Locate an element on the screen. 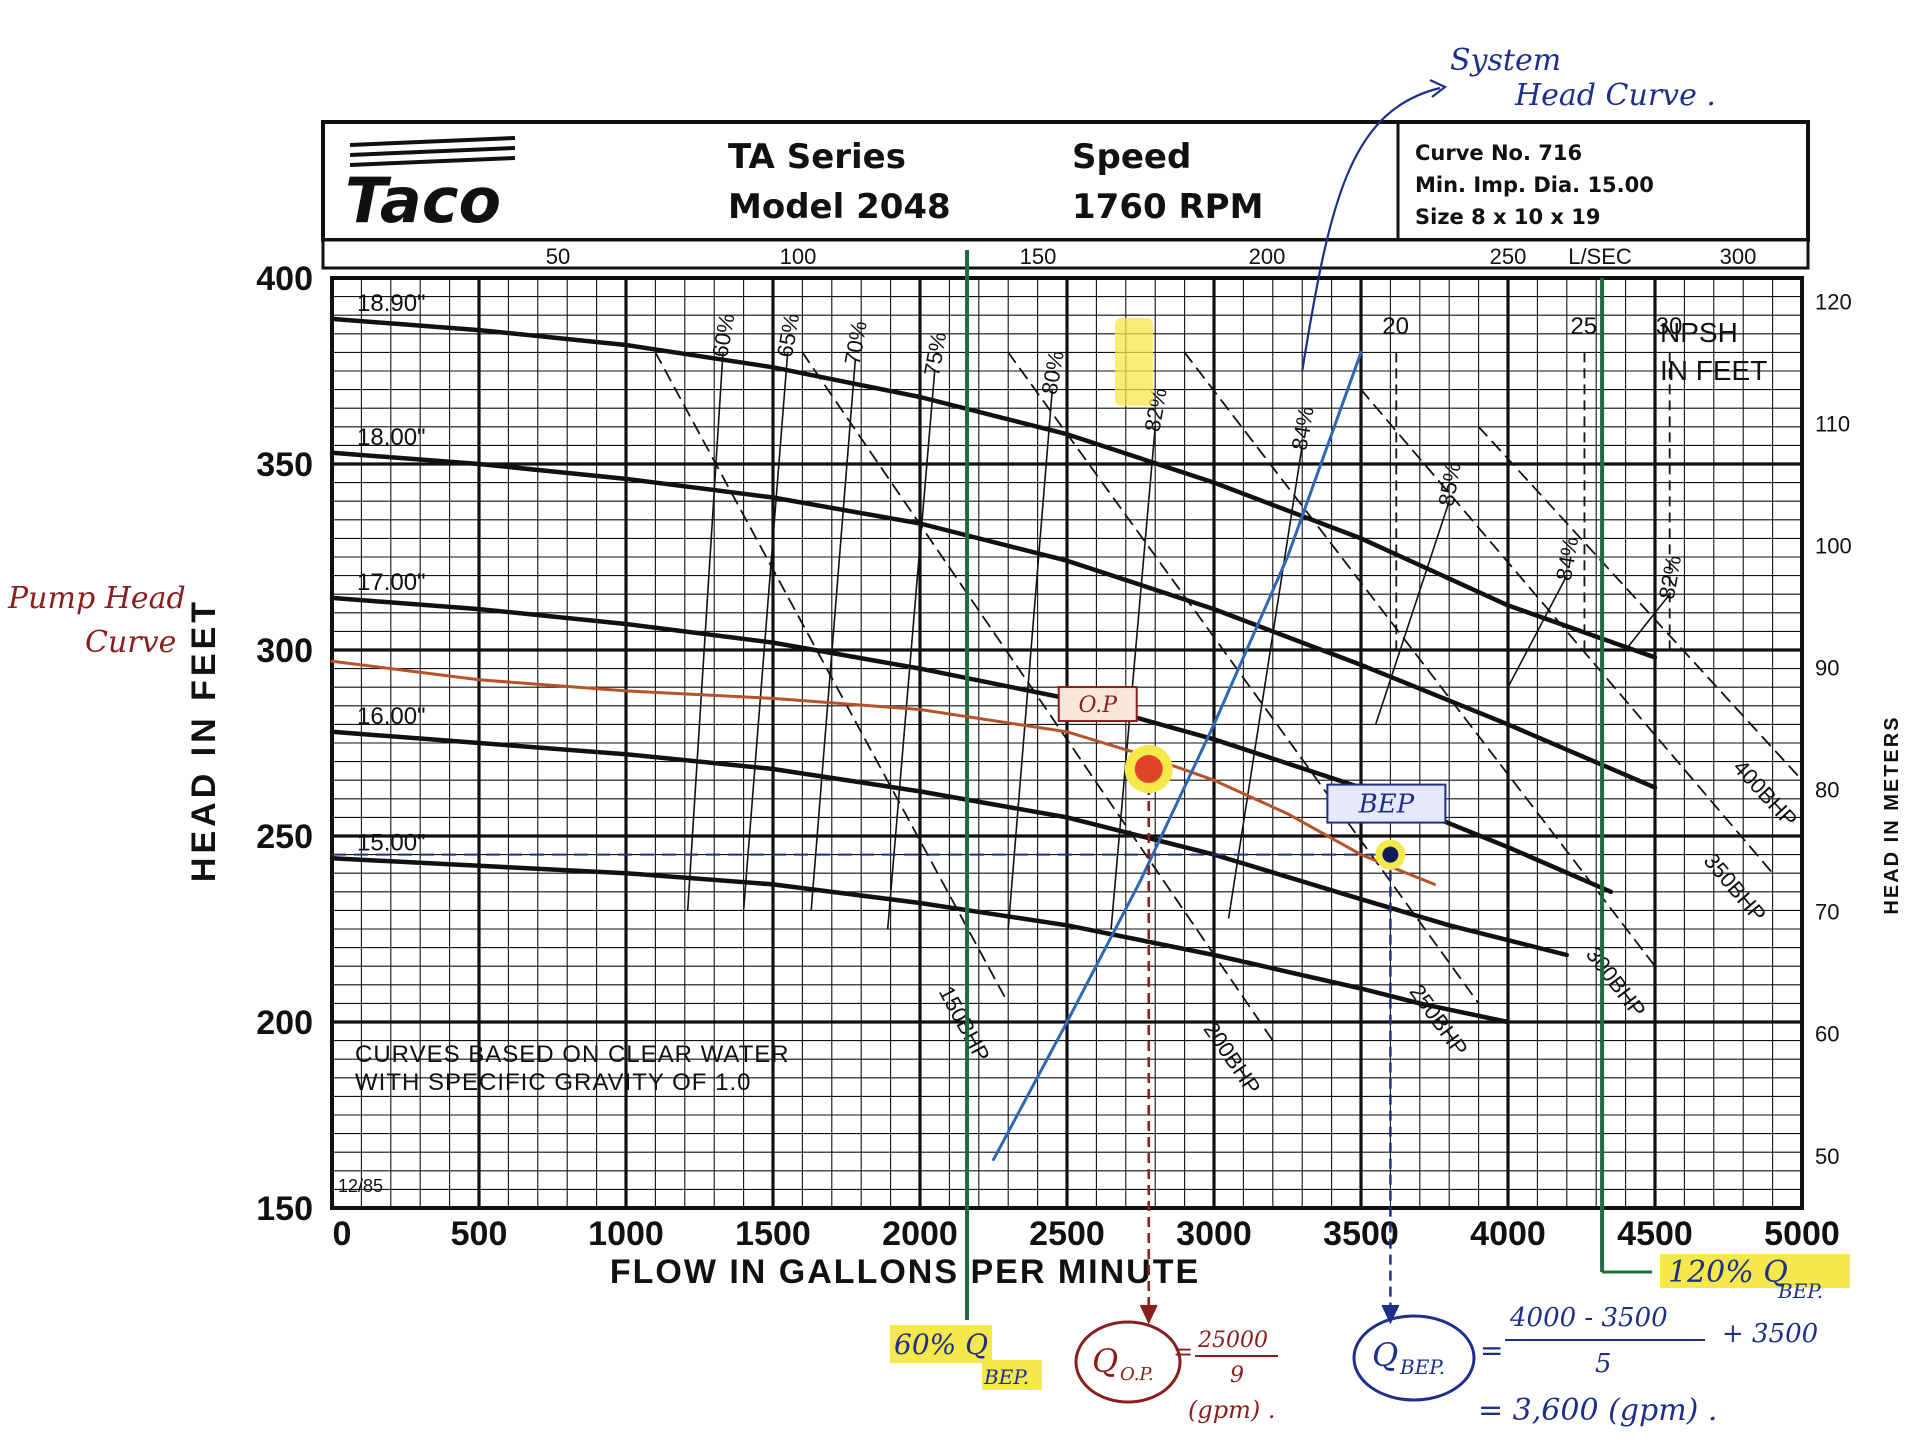 The height and width of the screenshot is (1450, 1920). efficiency-82-highlight is located at coordinates (1134, 362).